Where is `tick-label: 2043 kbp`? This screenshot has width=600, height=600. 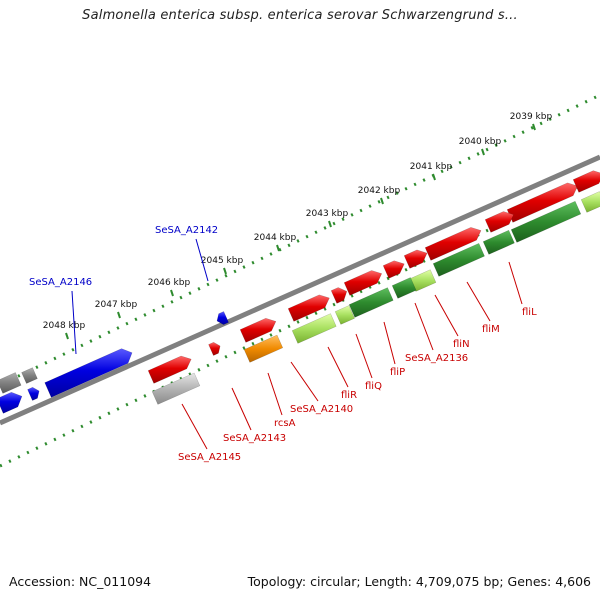 tick-label: 2043 kbp is located at coordinates (327, 214).